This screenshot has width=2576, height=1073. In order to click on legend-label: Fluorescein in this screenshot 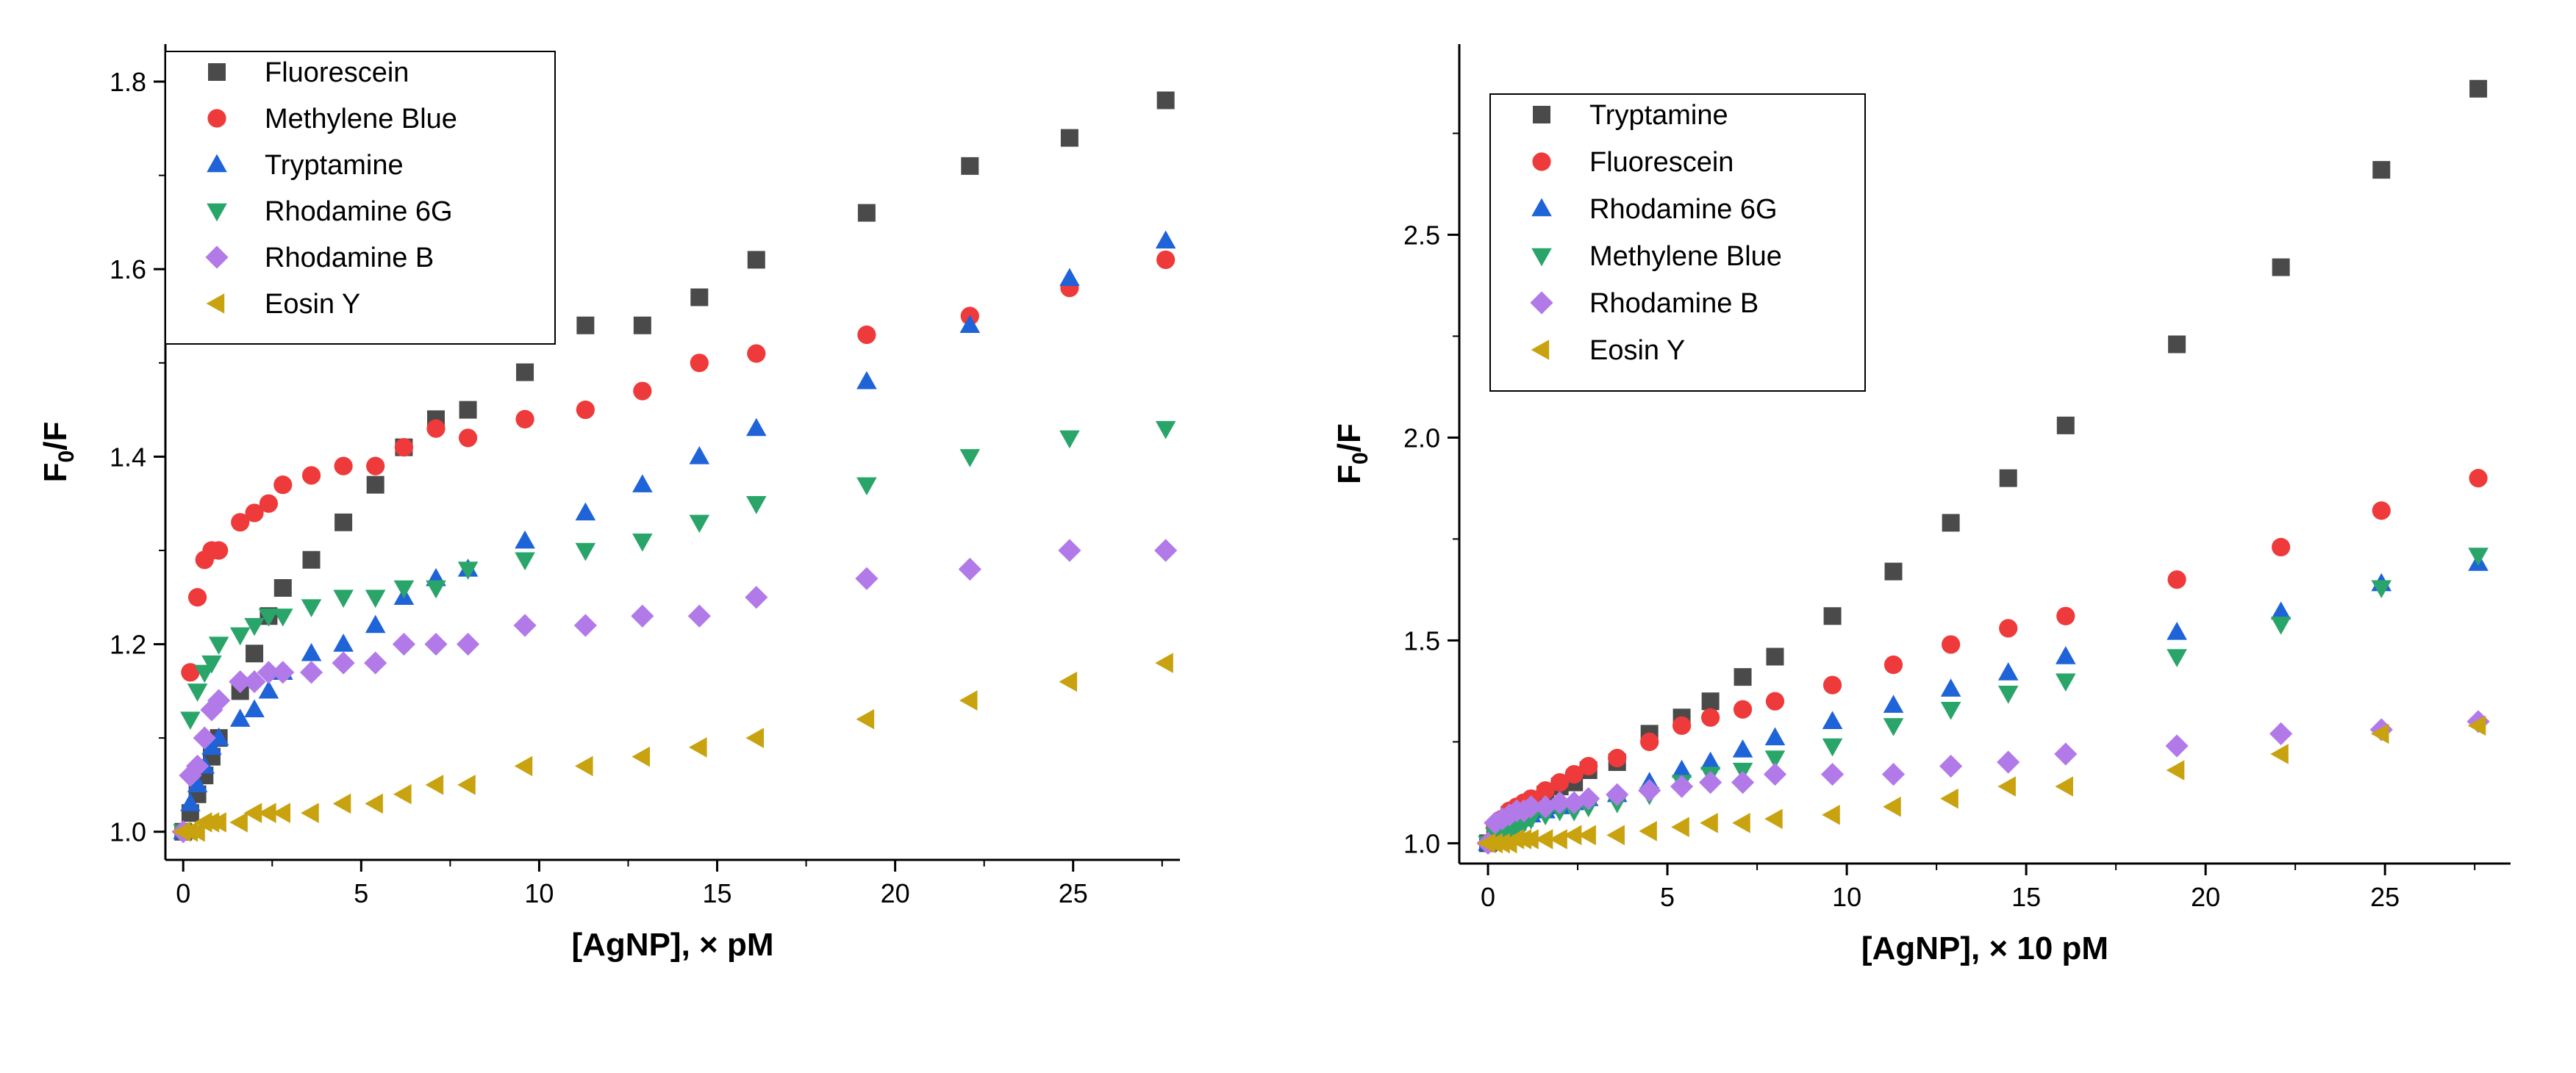, I will do `click(337, 72)`.